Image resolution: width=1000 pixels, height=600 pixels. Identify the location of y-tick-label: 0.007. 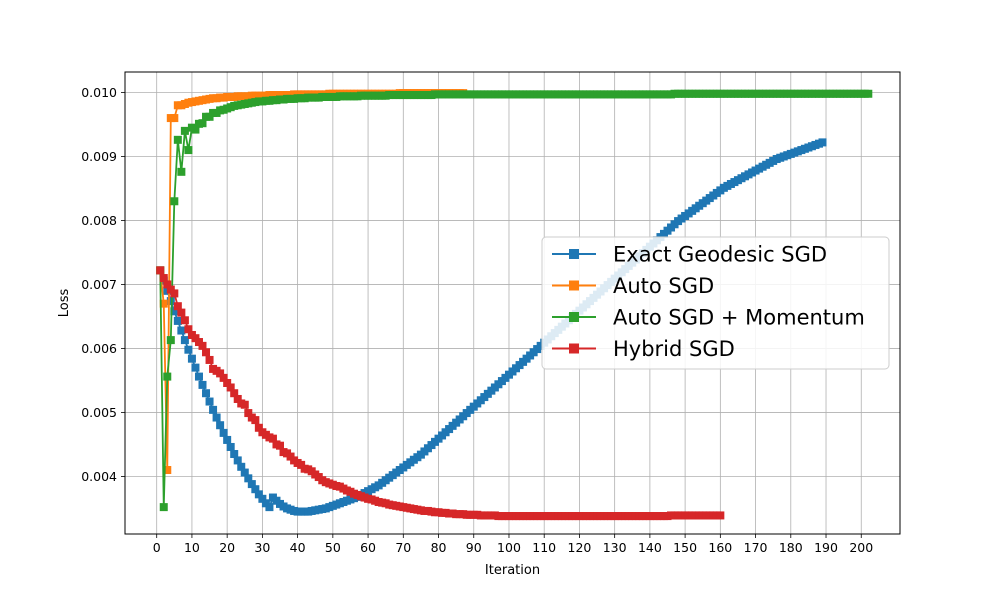
(99, 284).